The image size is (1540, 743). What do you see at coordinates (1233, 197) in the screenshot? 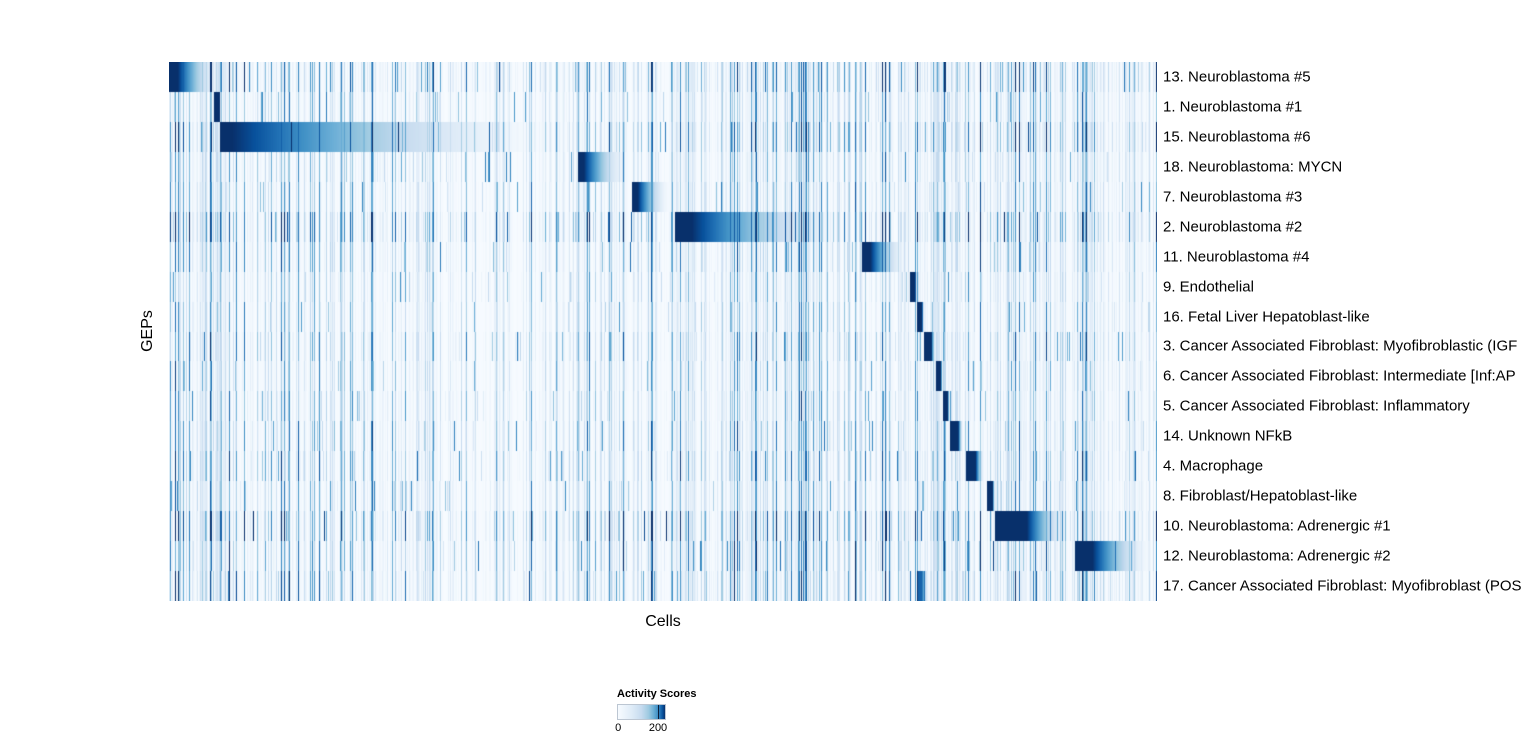
I see `row-label: 7. Neuroblastoma #3` at bounding box center [1233, 197].